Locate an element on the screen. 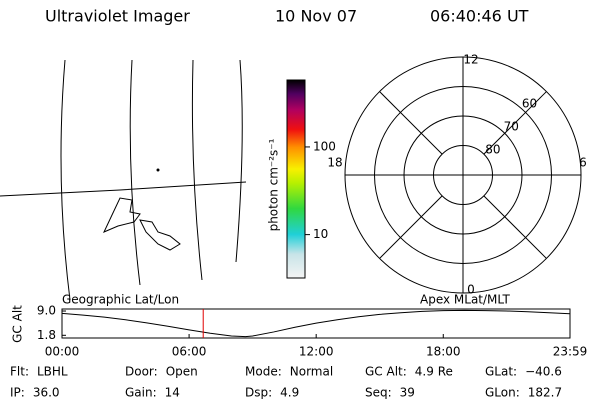  colorbar is located at coordinates (296, 179).